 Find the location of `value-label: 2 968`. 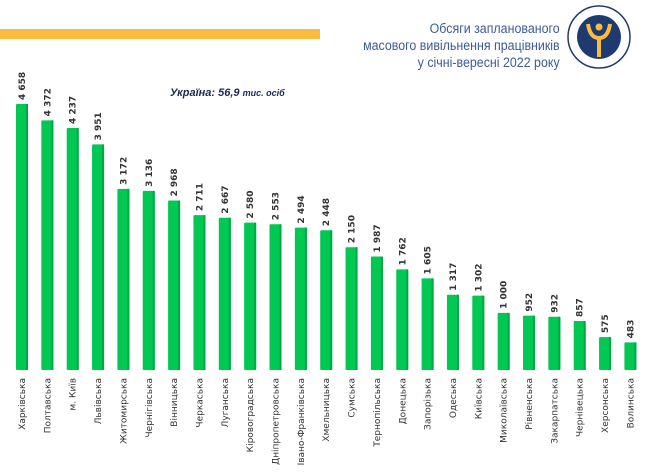

value-label: 2 968 is located at coordinates (175, 182).